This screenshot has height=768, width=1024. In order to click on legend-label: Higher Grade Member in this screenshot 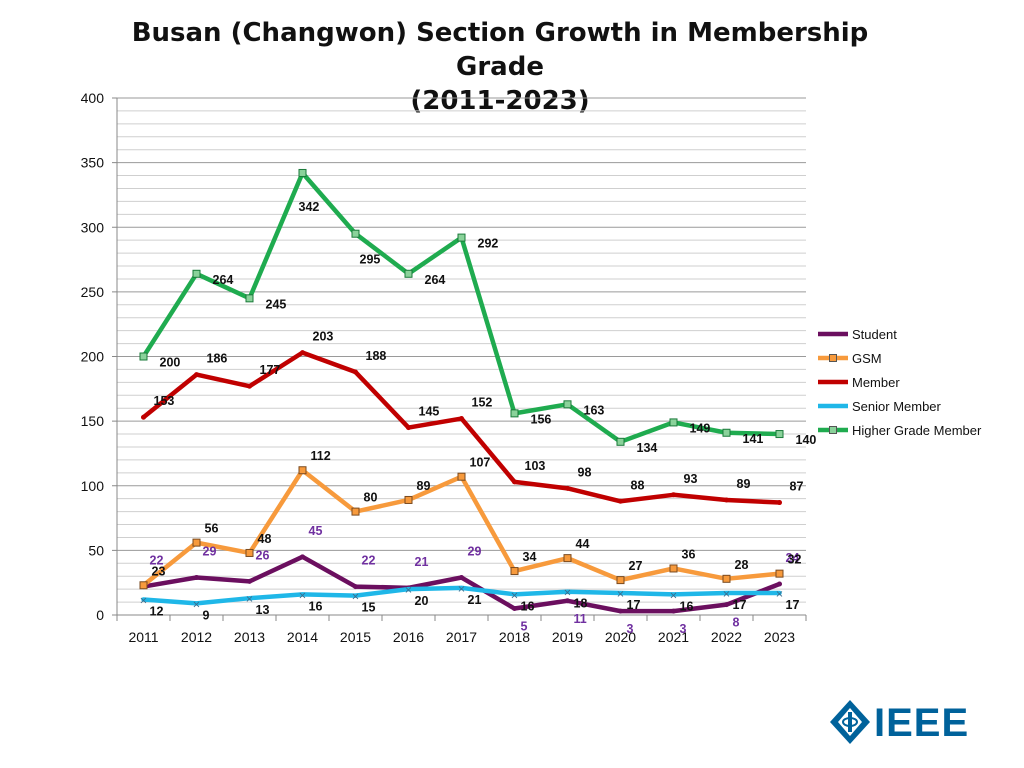, I will do `click(917, 430)`.